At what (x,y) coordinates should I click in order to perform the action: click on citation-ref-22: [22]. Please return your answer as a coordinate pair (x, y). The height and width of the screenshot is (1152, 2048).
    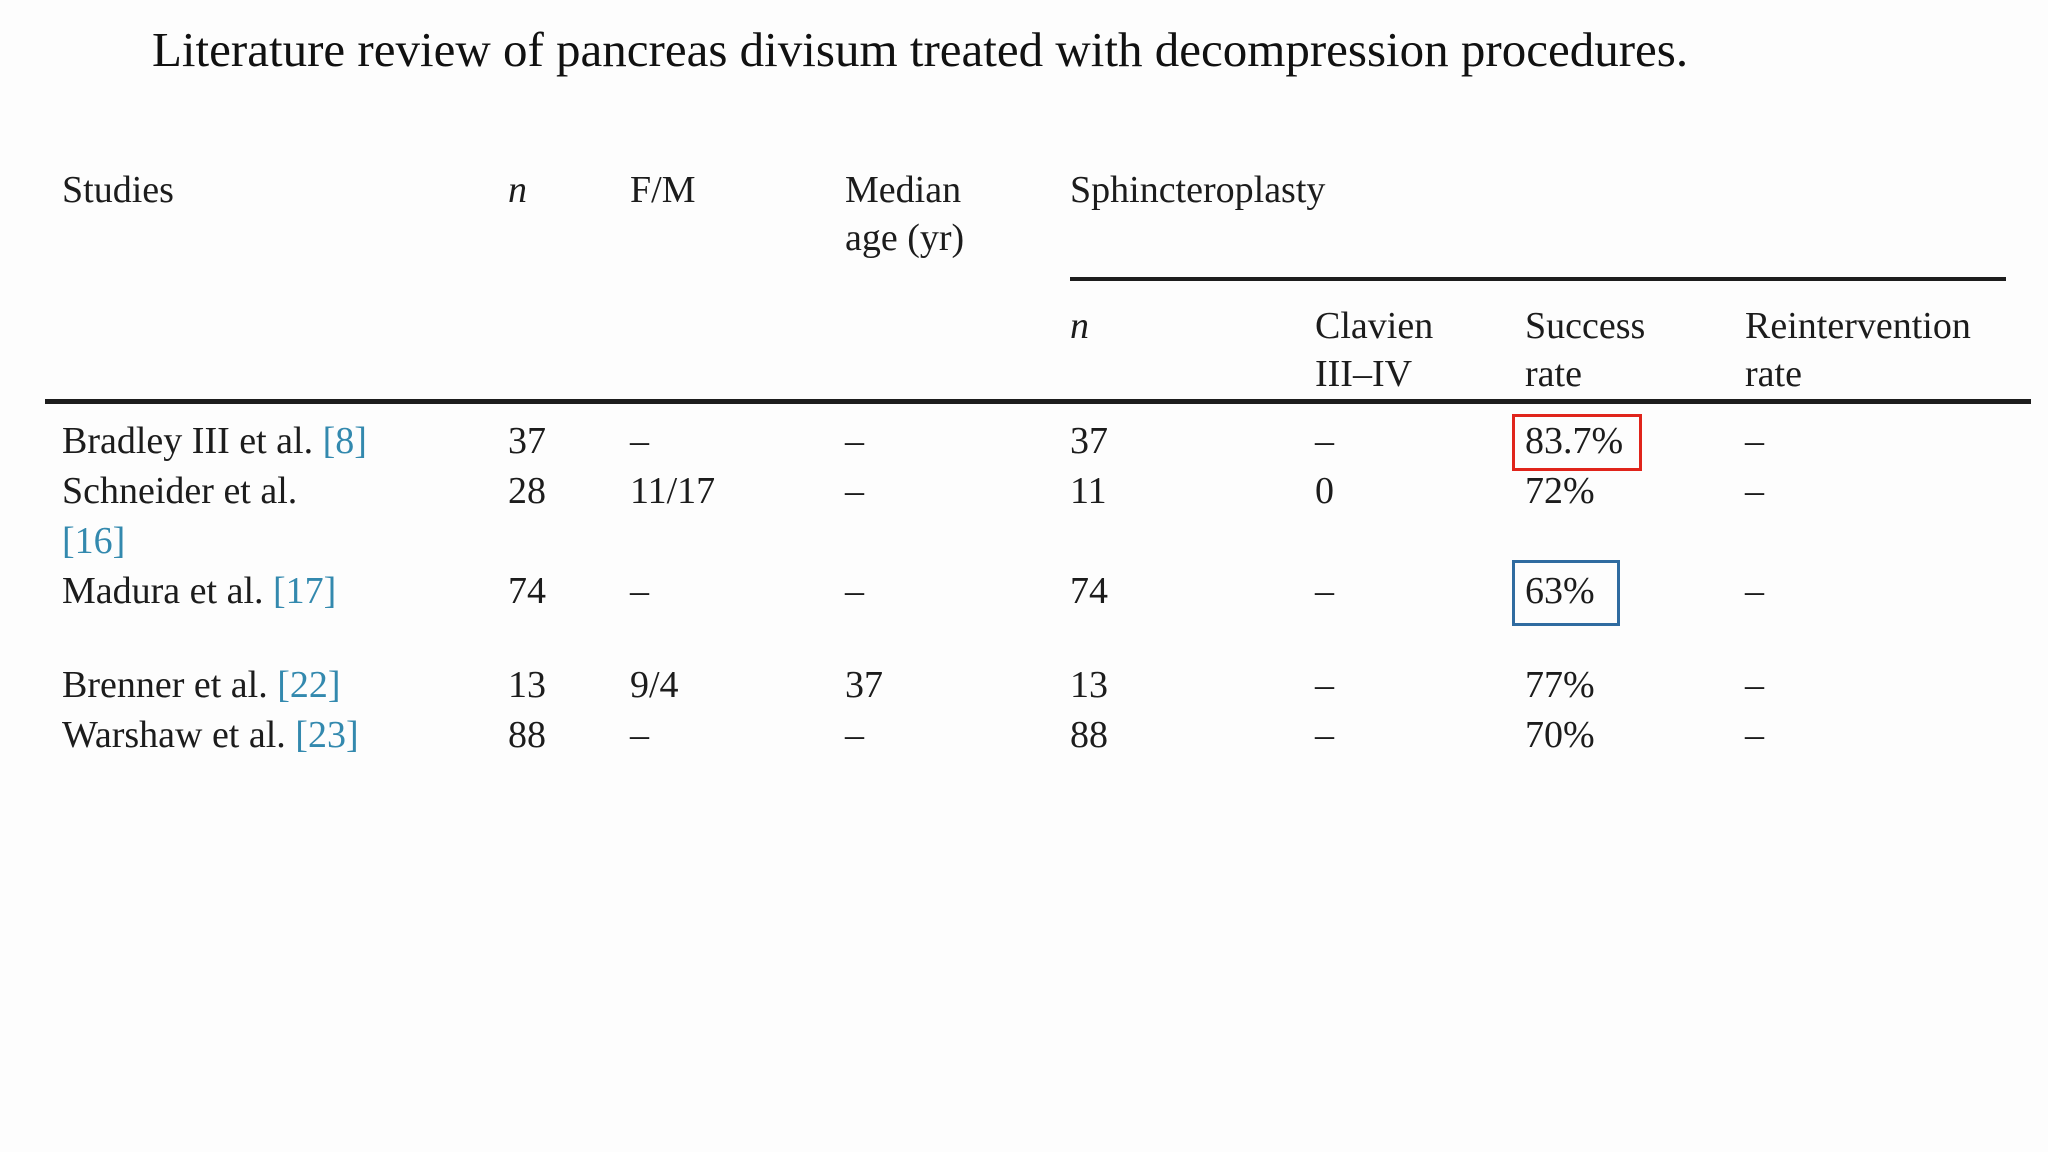
    Looking at the image, I should click on (309, 685).